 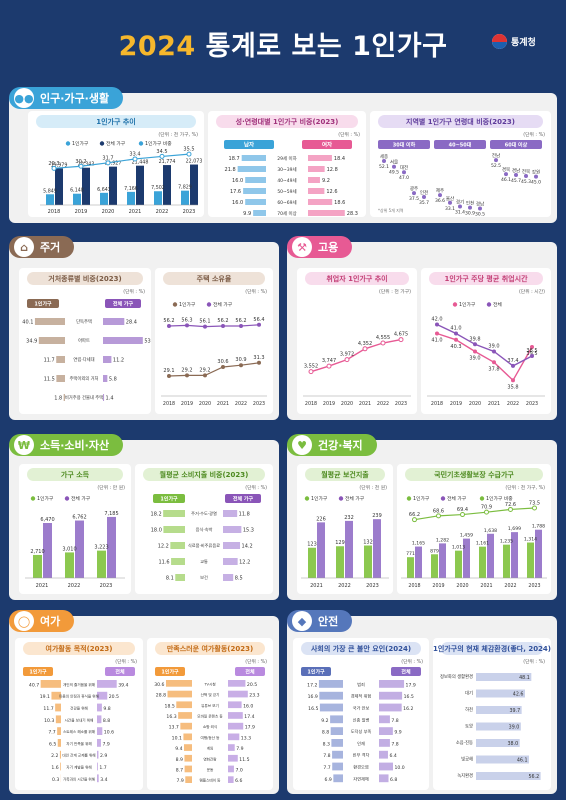 What do you see at coordinates (105, 744) in the screenshot?
I see `bar-label: 7.9` at bounding box center [105, 744].